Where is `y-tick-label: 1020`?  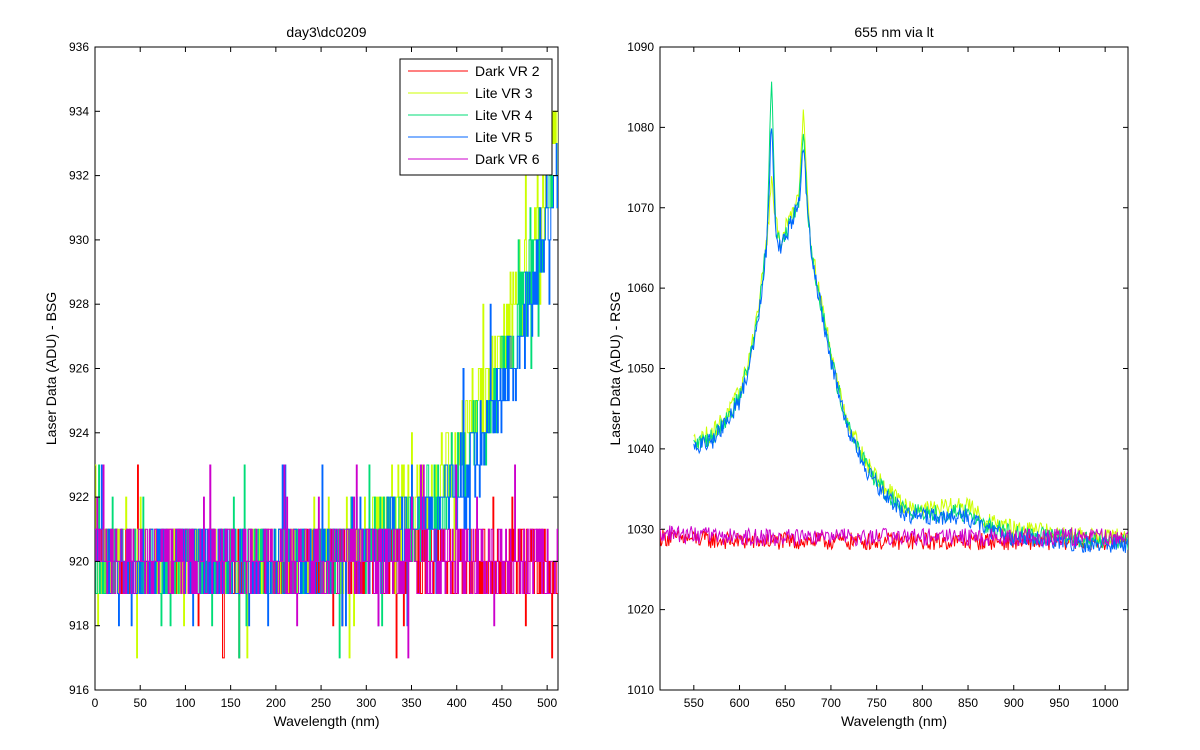 y-tick-label: 1020 is located at coordinates (640, 610).